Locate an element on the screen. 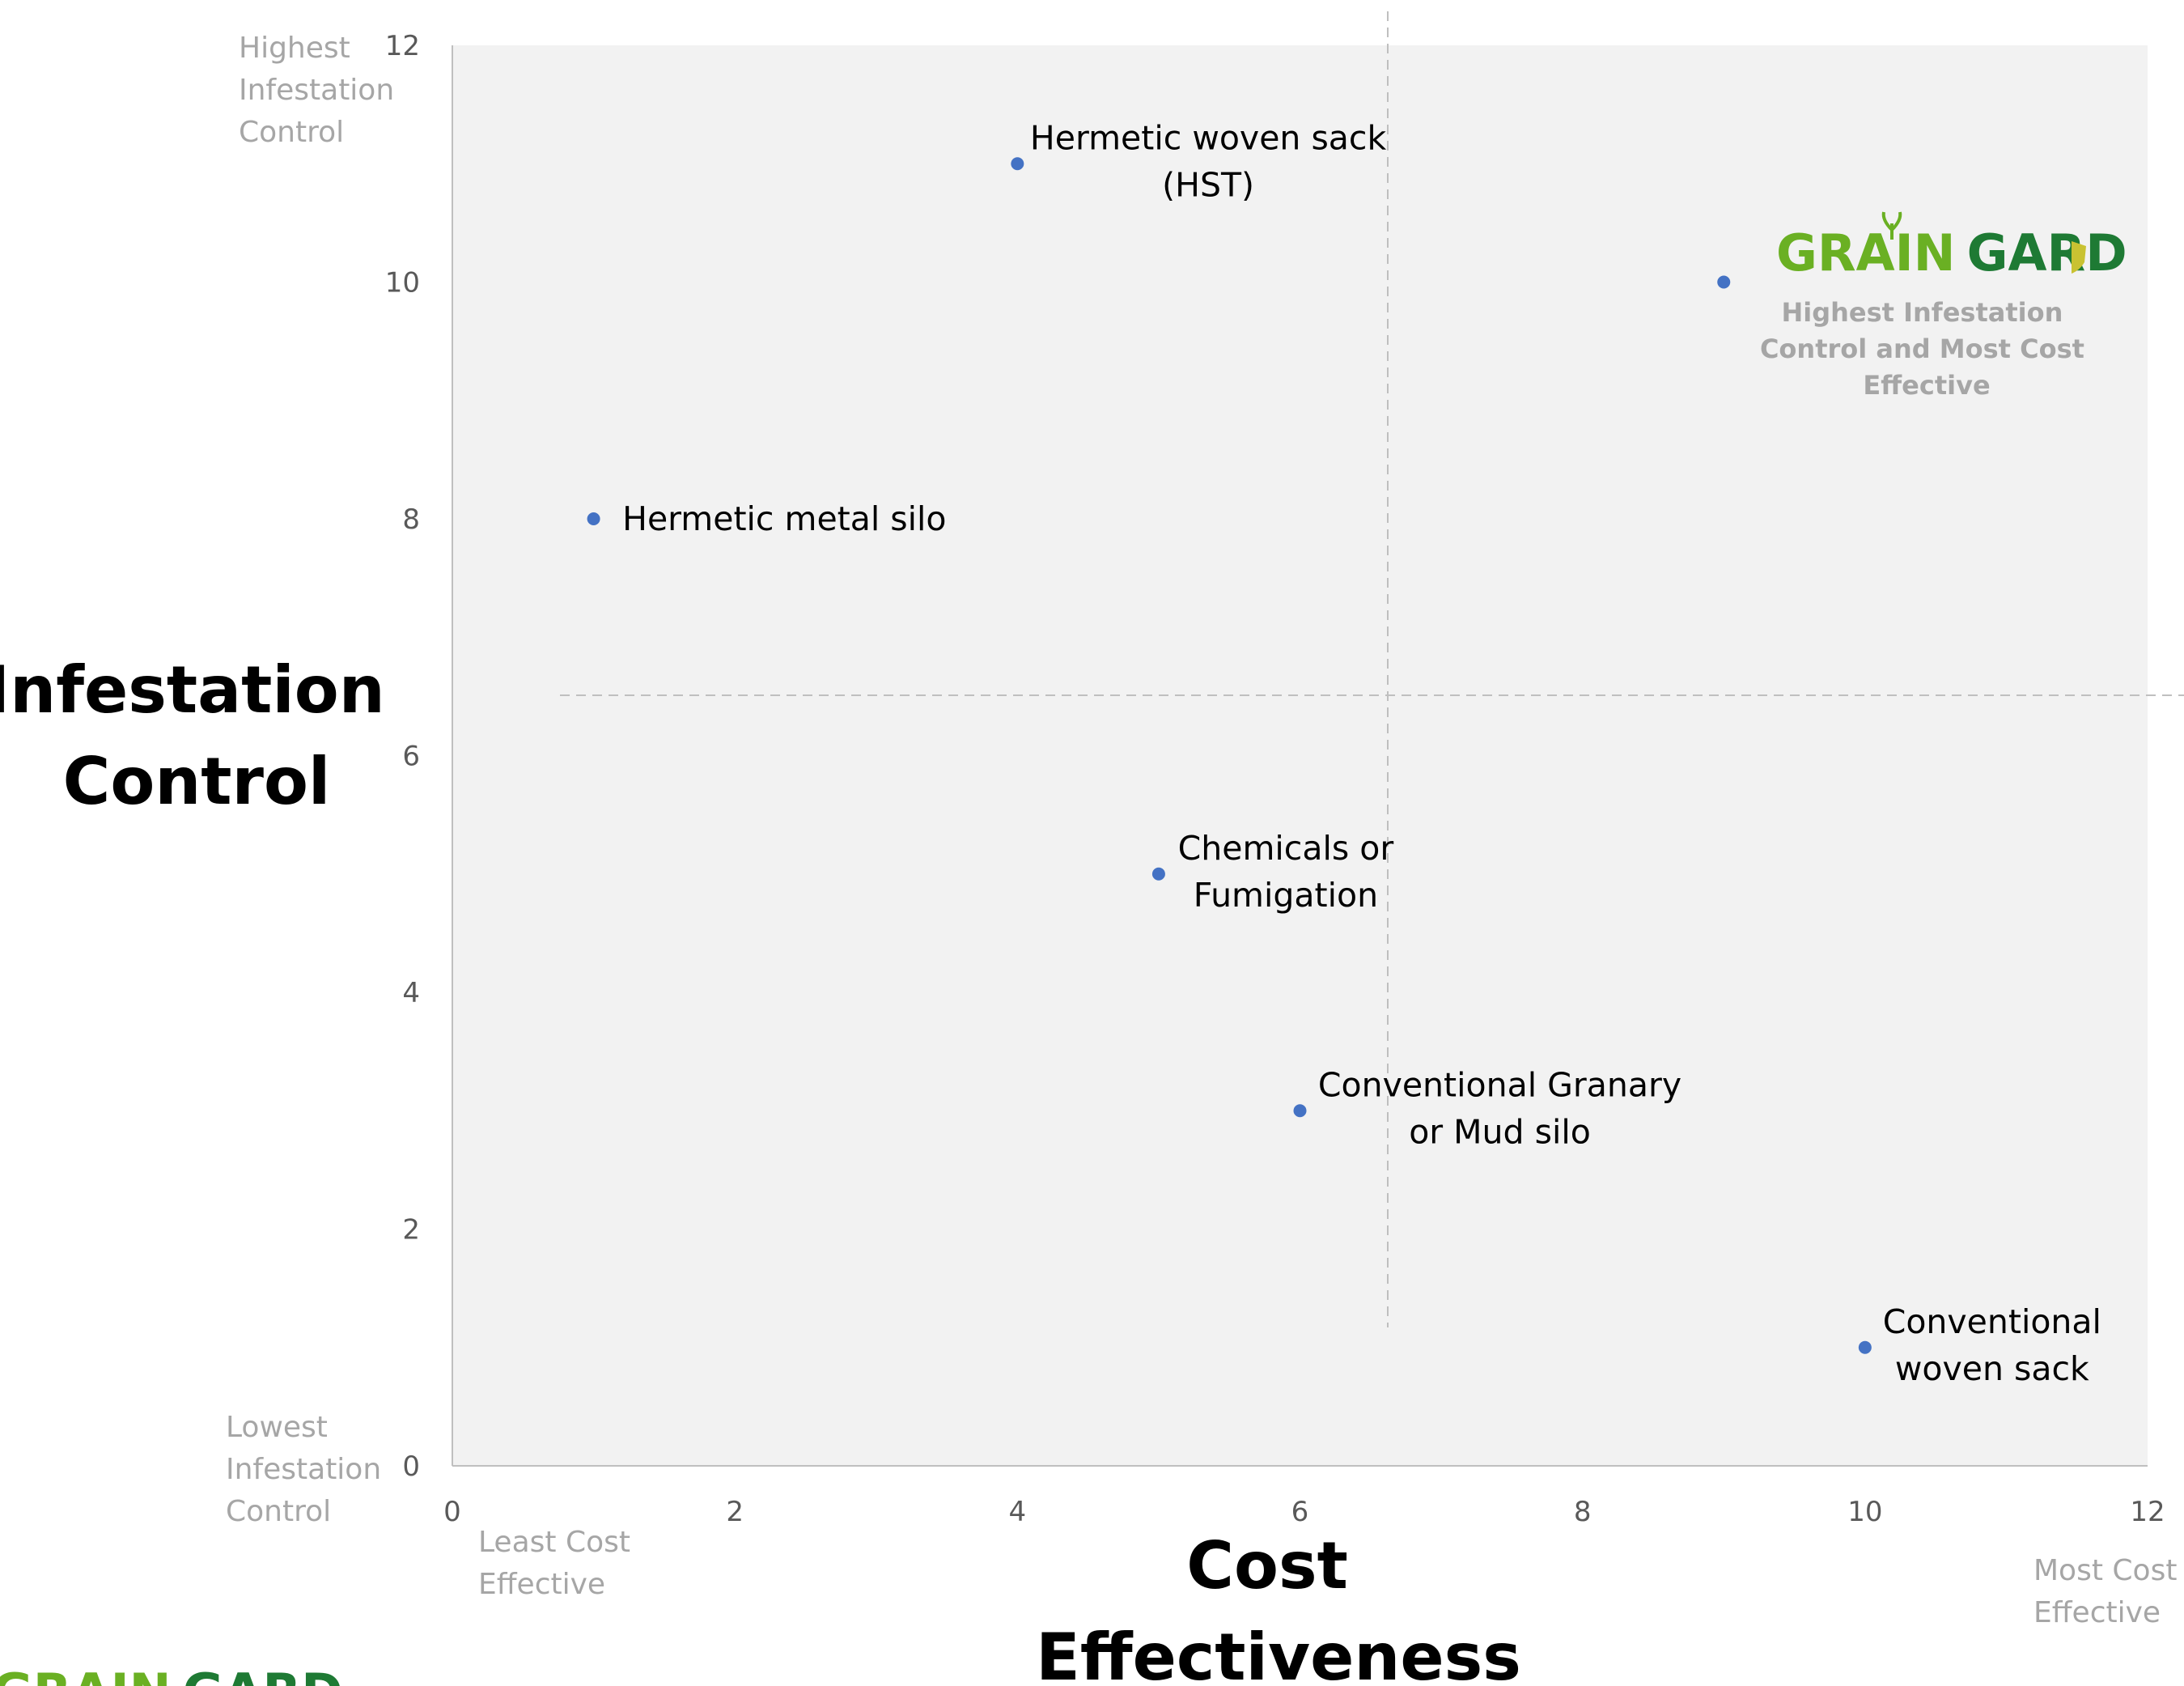 The width and height of the screenshot is (2184, 1686). data-point-label: Conventional woven sack is located at coordinates (1992, 1345).